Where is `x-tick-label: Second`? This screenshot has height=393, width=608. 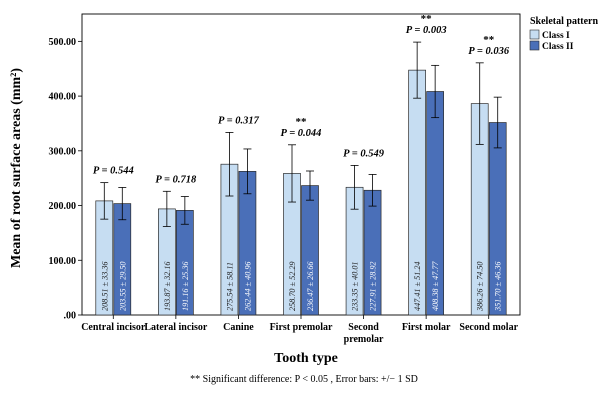 x-tick-label: Second is located at coordinates (363, 327).